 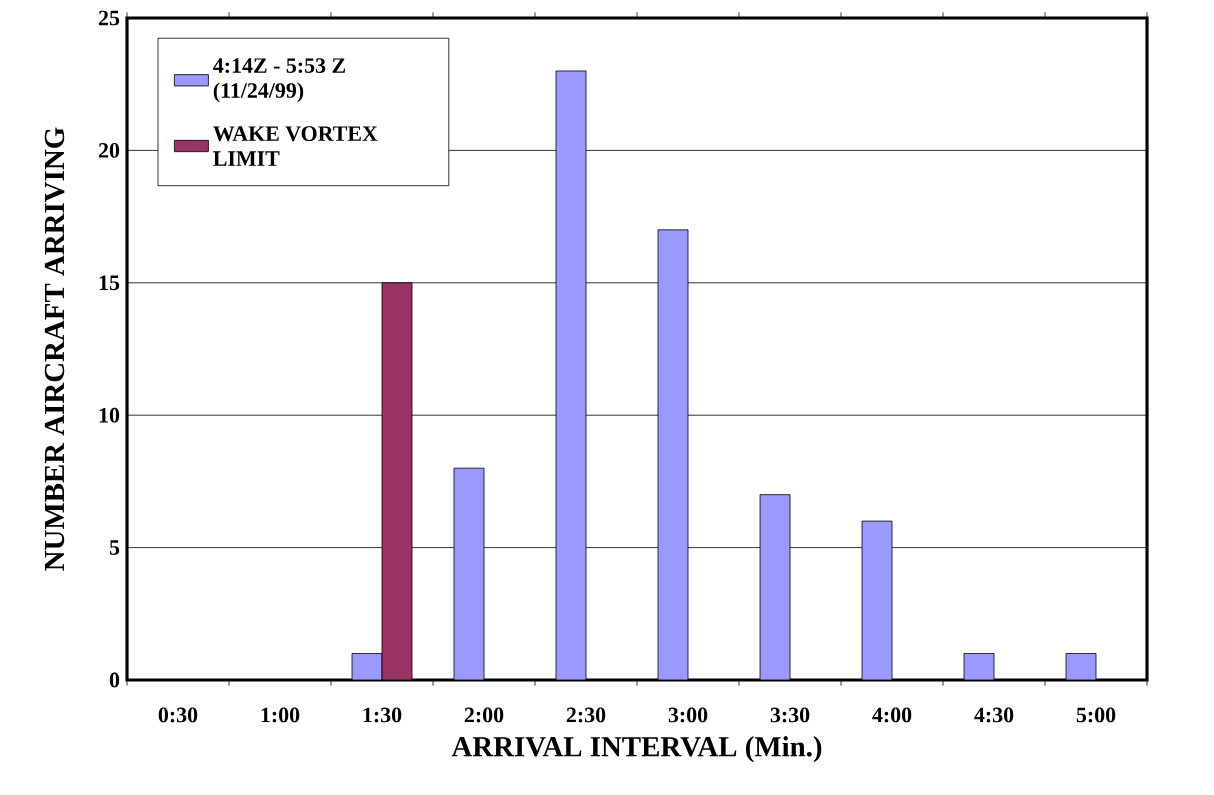 I want to click on x-tick-label: 0:30, so click(x=178, y=715).